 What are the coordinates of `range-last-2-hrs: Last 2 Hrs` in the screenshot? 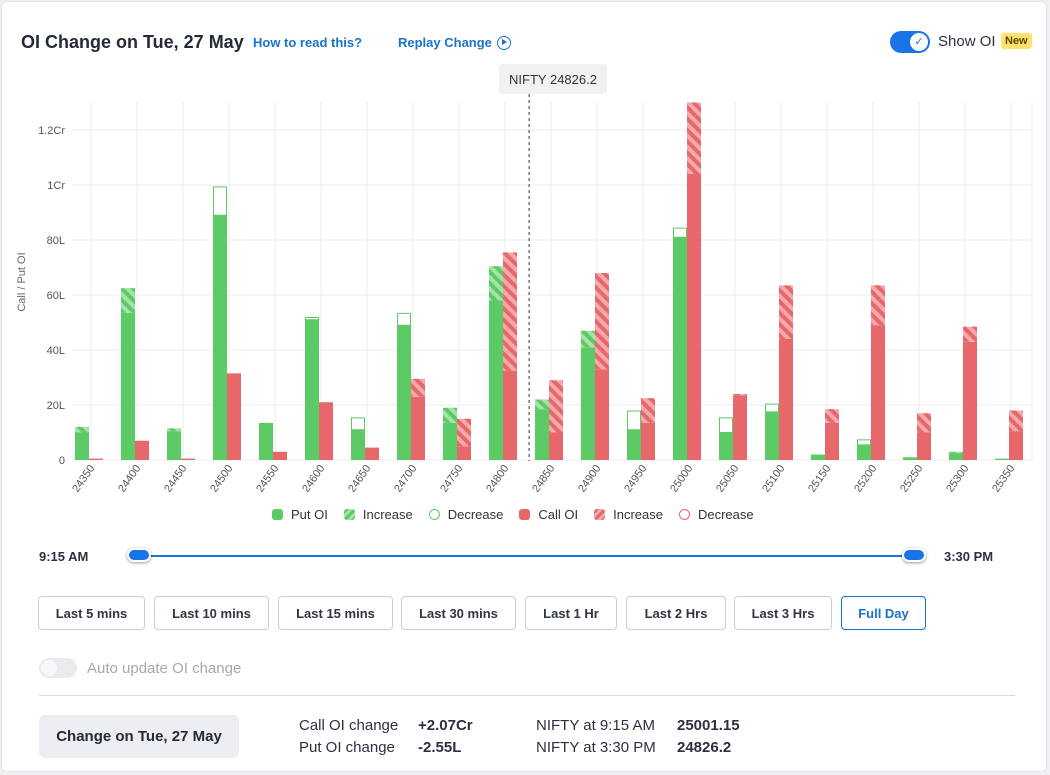 It's located at (676, 613).